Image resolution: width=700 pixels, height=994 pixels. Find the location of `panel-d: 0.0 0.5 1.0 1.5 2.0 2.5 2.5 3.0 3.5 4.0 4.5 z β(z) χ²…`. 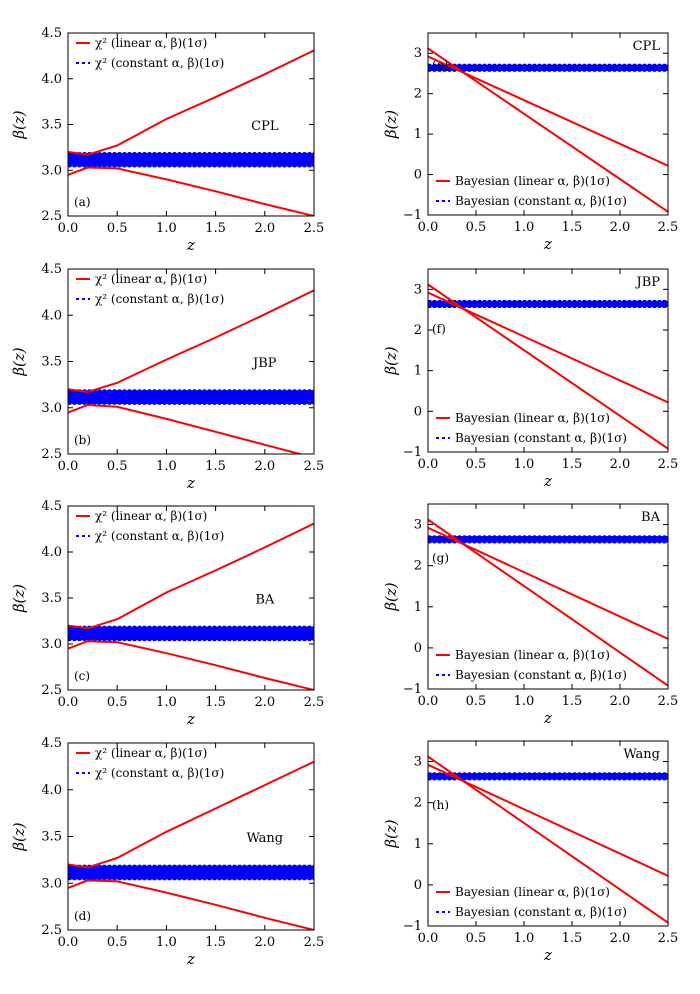

panel-d: 0.0 0.5 1.0 1.5 2.0 2.5 2.5 3.0 3.5 4.0 4.5 z β(z) χ²… is located at coordinates (167, 852).